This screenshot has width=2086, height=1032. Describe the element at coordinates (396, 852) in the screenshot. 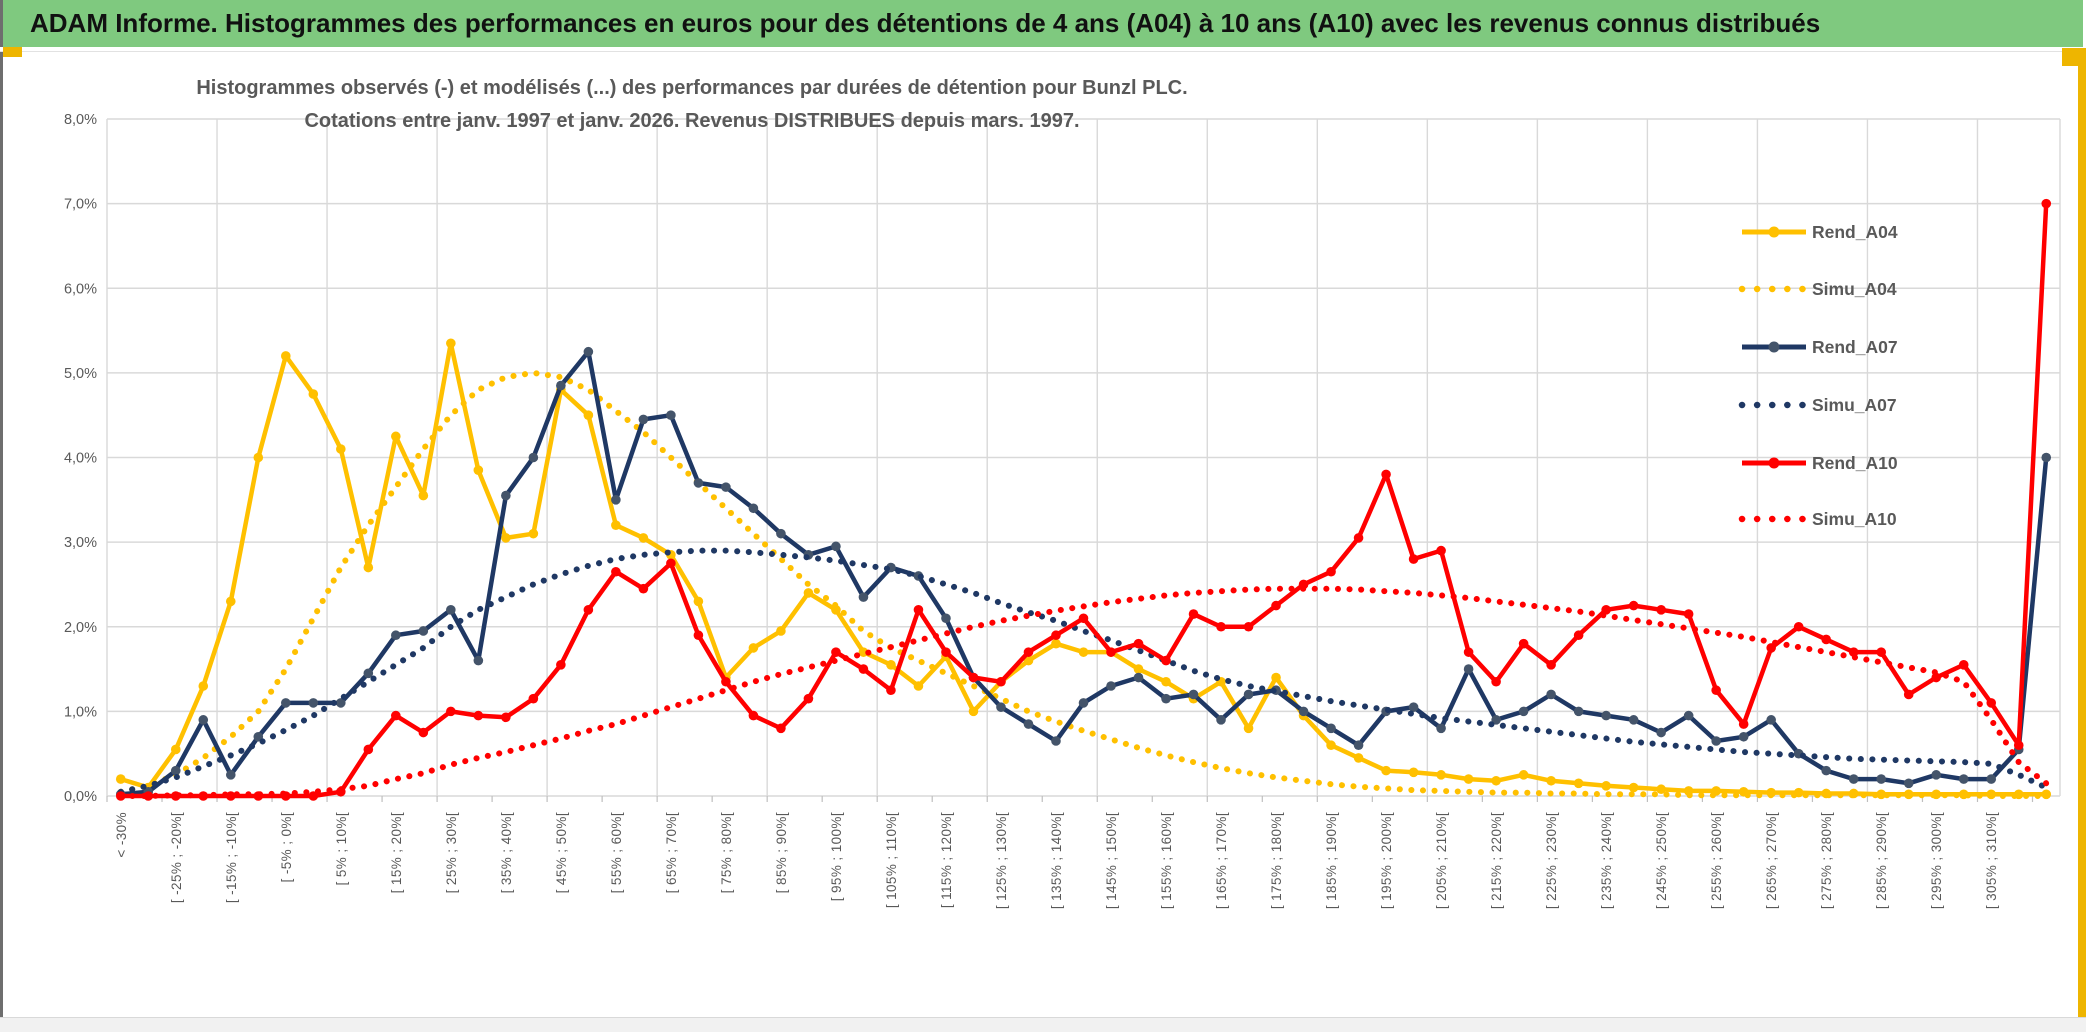

I see `x-axis-tick-label: [ 15% ; 20%[` at that location.